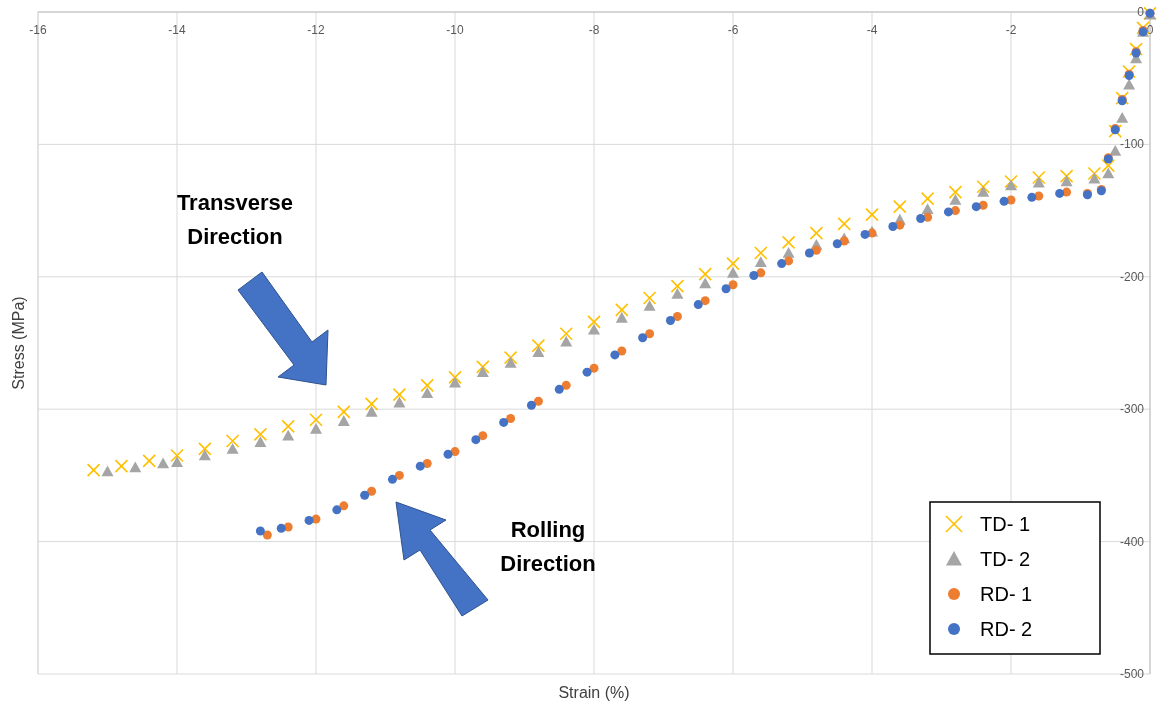 Image resolution: width=1158 pixels, height=706 pixels. Describe the element at coordinates (1132, 541) in the screenshot. I see `y-tick-label: -400` at that location.